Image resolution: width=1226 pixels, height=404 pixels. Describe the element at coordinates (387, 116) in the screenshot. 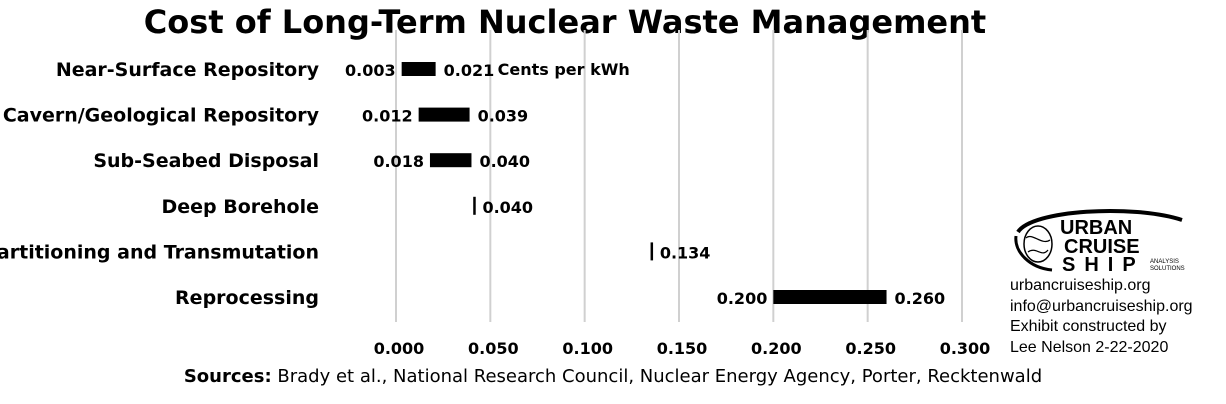

I see `low-value-label: 0.012` at that location.